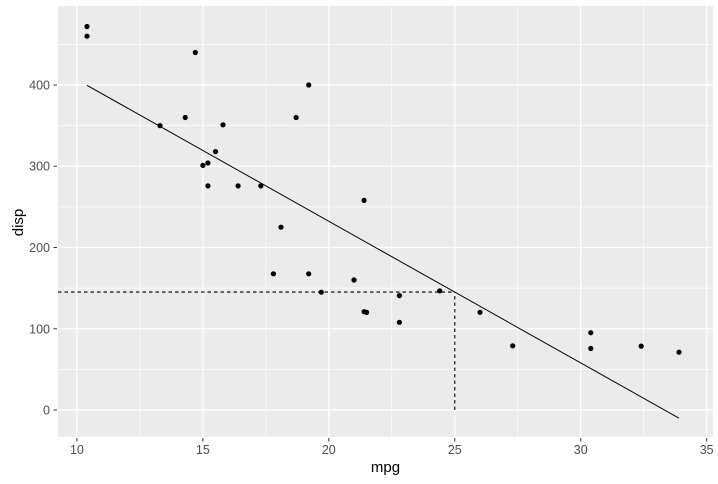  I want to click on x-axis-title: mpg, so click(385, 467).